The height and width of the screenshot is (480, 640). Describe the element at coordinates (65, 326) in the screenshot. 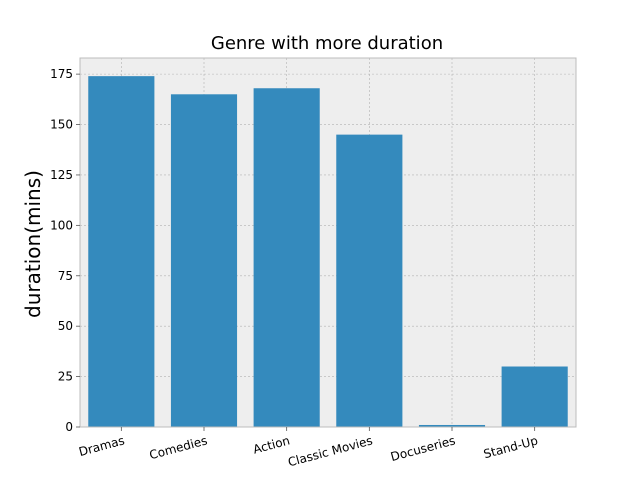

I see `y-tick-label: 50` at that location.